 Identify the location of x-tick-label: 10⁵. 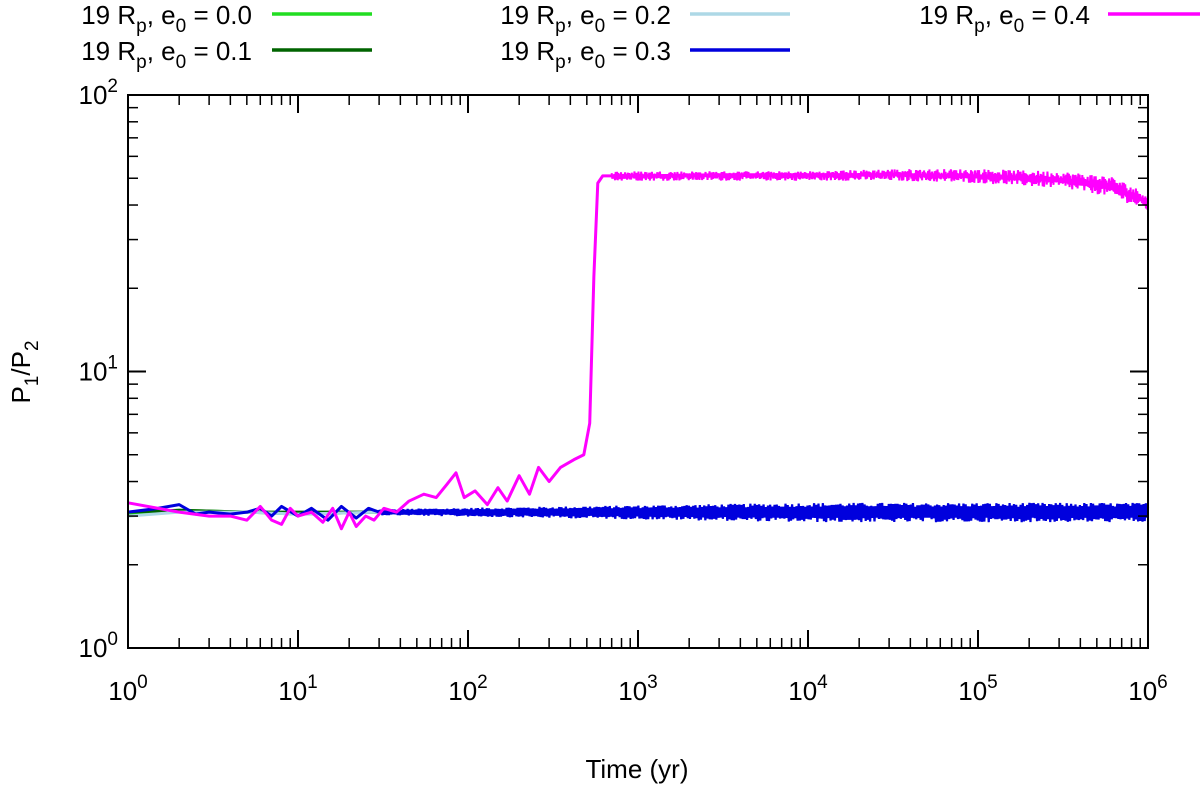
(978, 689).